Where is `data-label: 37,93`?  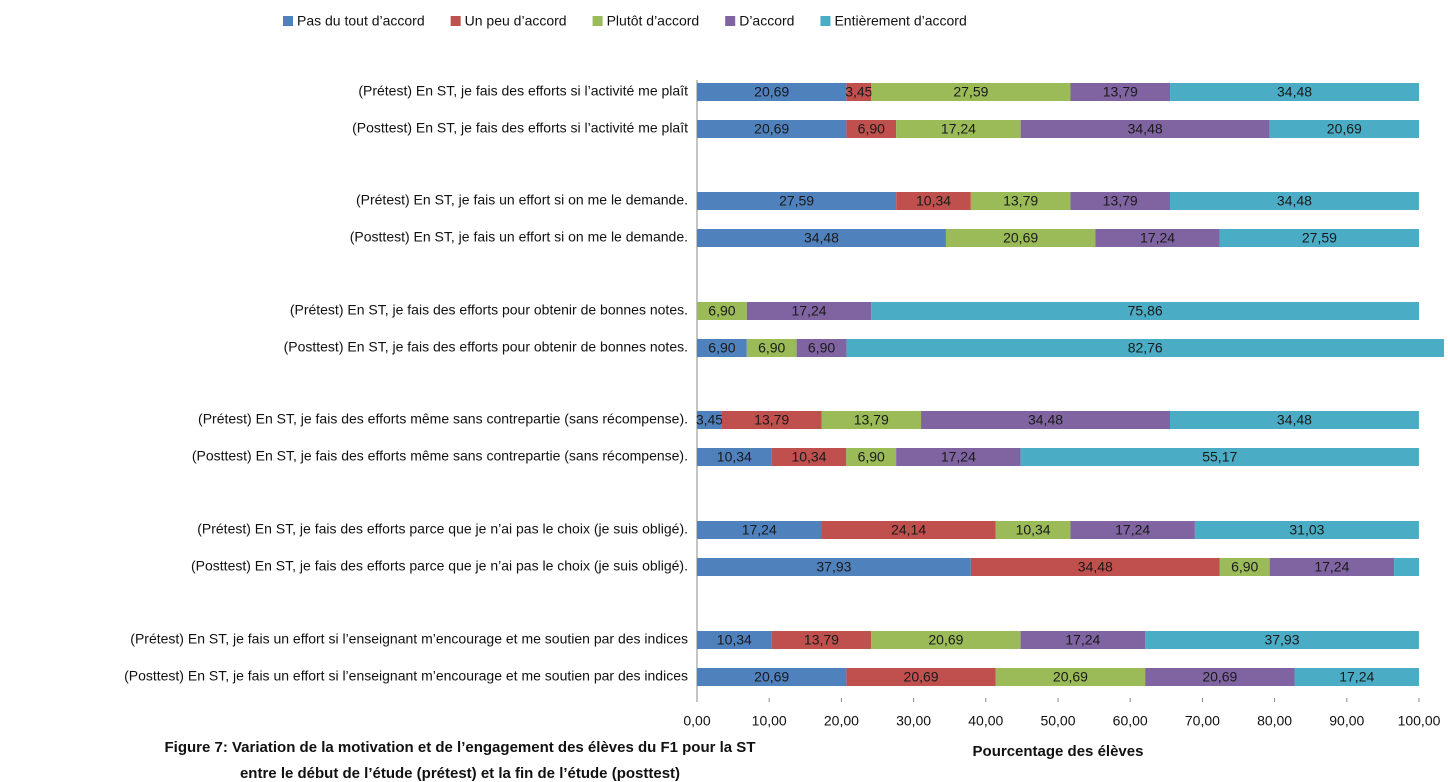
data-label: 37,93 is located at coordinates (833, 567).